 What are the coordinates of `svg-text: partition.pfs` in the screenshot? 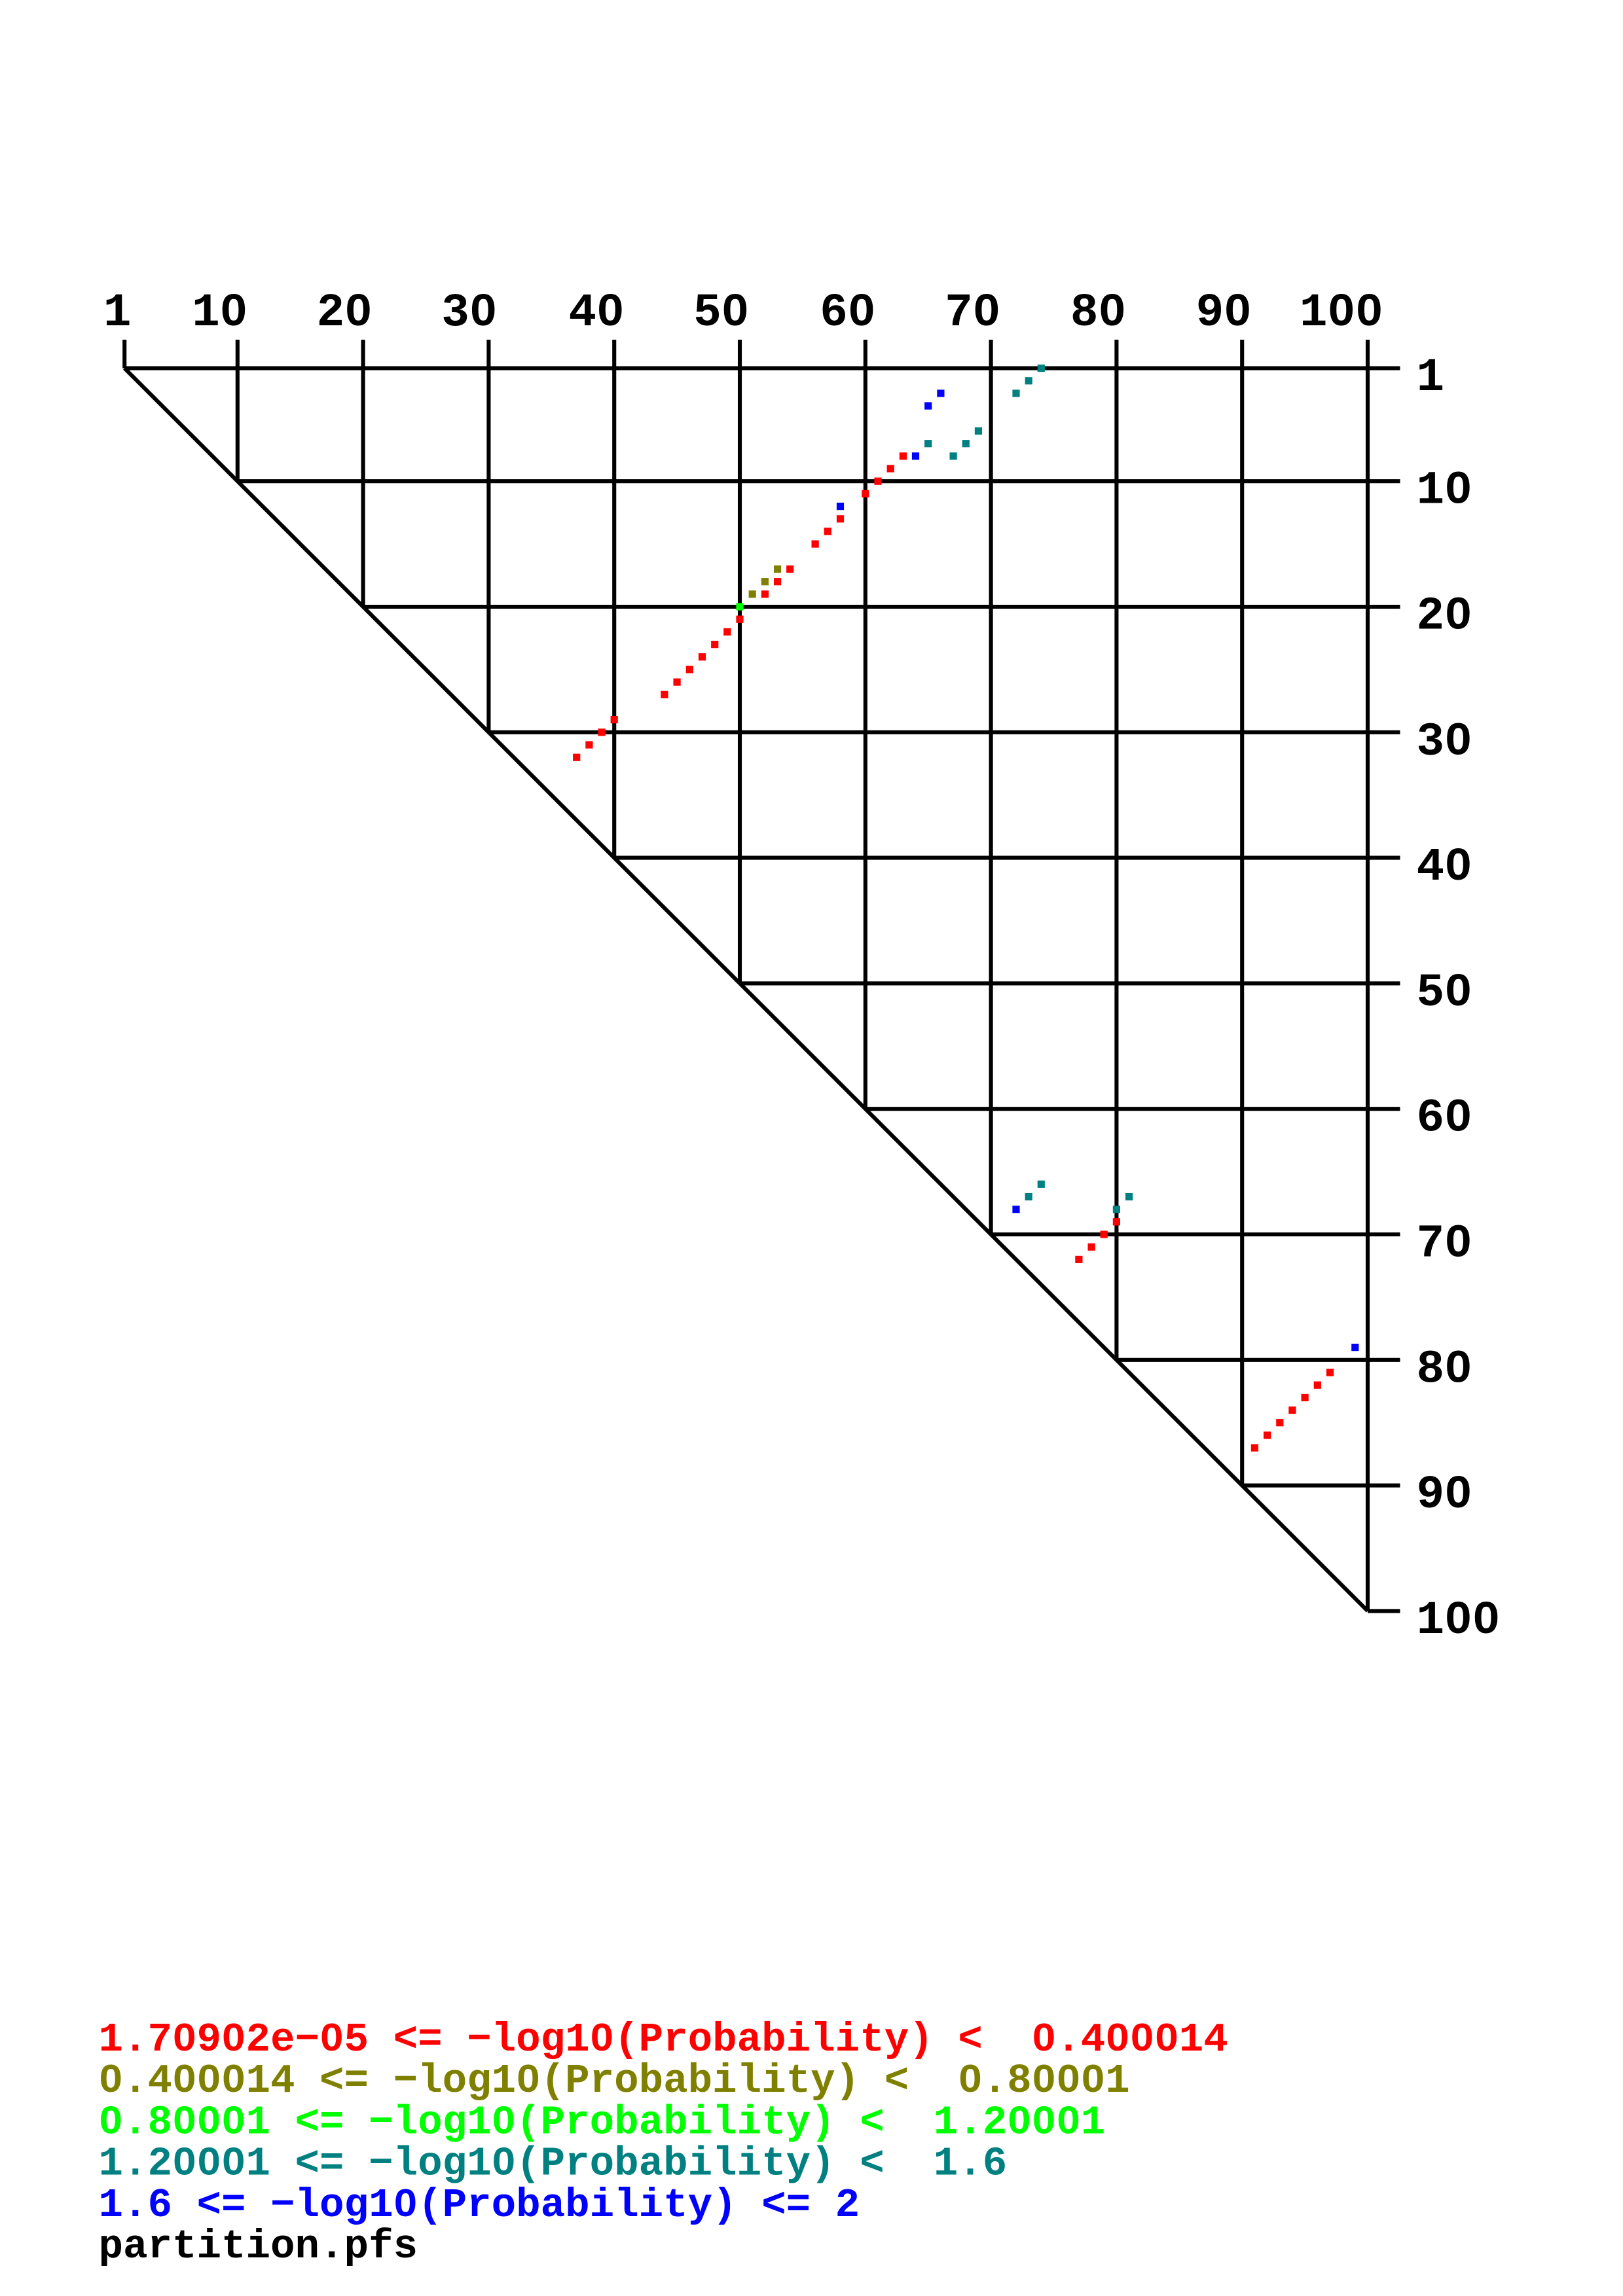 It's located at (258, 2246).